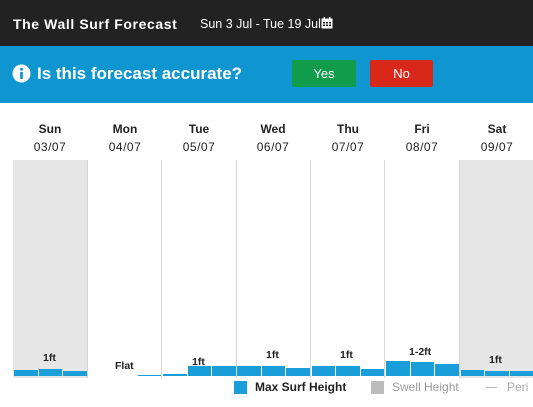 The image size is (533, 407). What do you see at coordinates (273, 147) in the screenshot?
I see `day-date: 06/07` at bounding box center [273, 147].